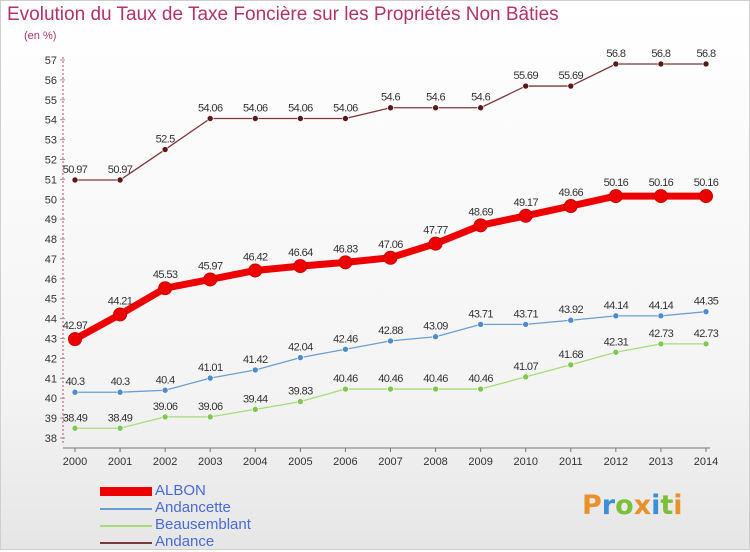 This screenshot has height=552, width=750. Describe the element at coordinates (667, 505) in the screenshot. I see `logo-letter: t` at that location.